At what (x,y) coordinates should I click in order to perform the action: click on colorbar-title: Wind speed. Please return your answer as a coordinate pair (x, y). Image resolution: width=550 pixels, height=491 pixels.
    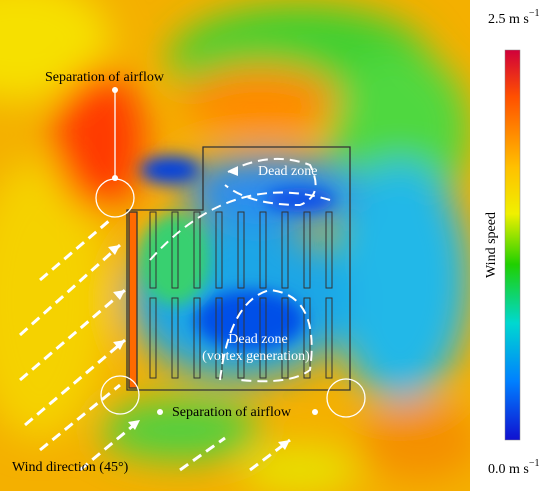
    Looking at the image, I should click on (491, 245).